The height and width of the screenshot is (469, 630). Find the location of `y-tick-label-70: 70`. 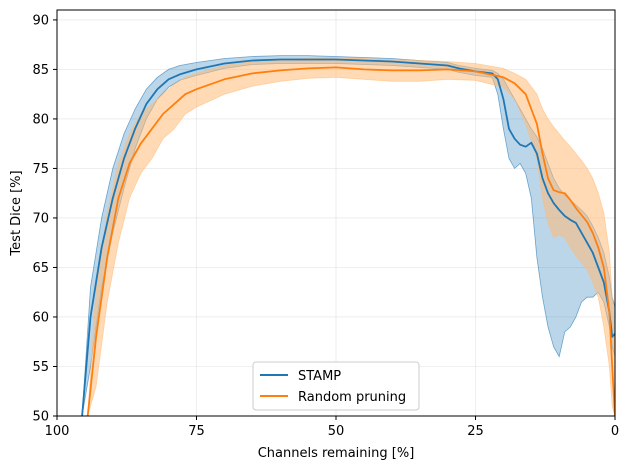

y-tick-label-70: 70 is located at coordinates (40, 218).